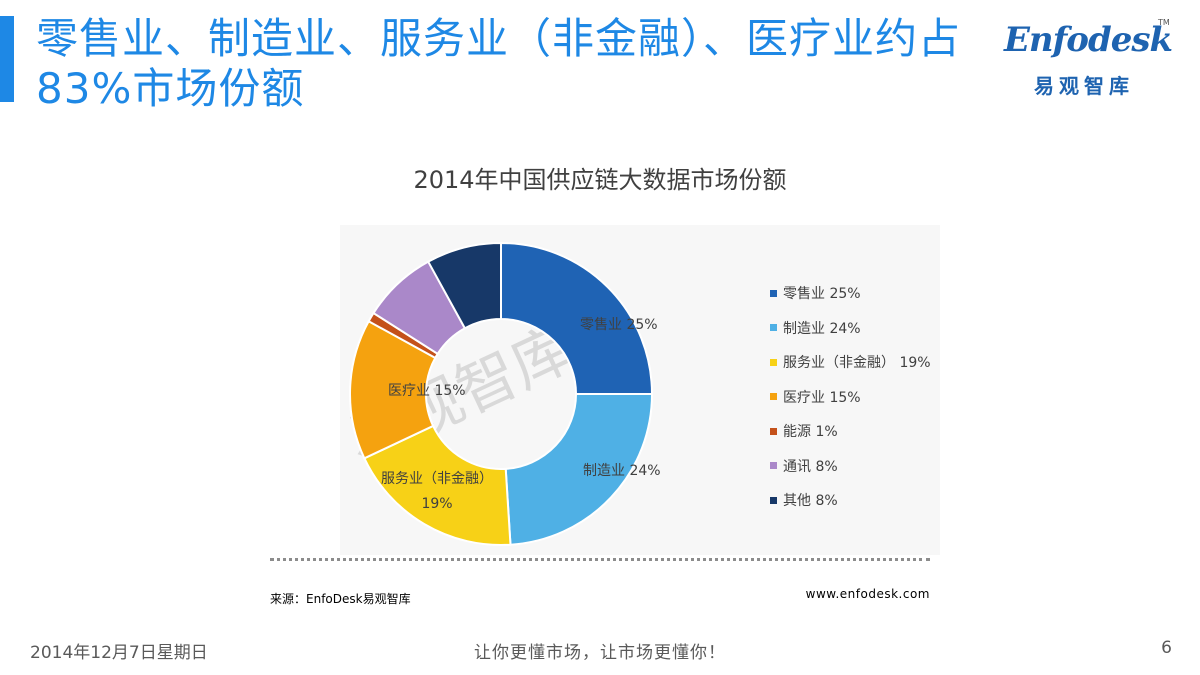 This screenshot has height=675, width=1200. What do you see at coordinates (810, 501) in the screenshot?
I see `legend-label: 其他 8%` at bounding box center [810, 501].